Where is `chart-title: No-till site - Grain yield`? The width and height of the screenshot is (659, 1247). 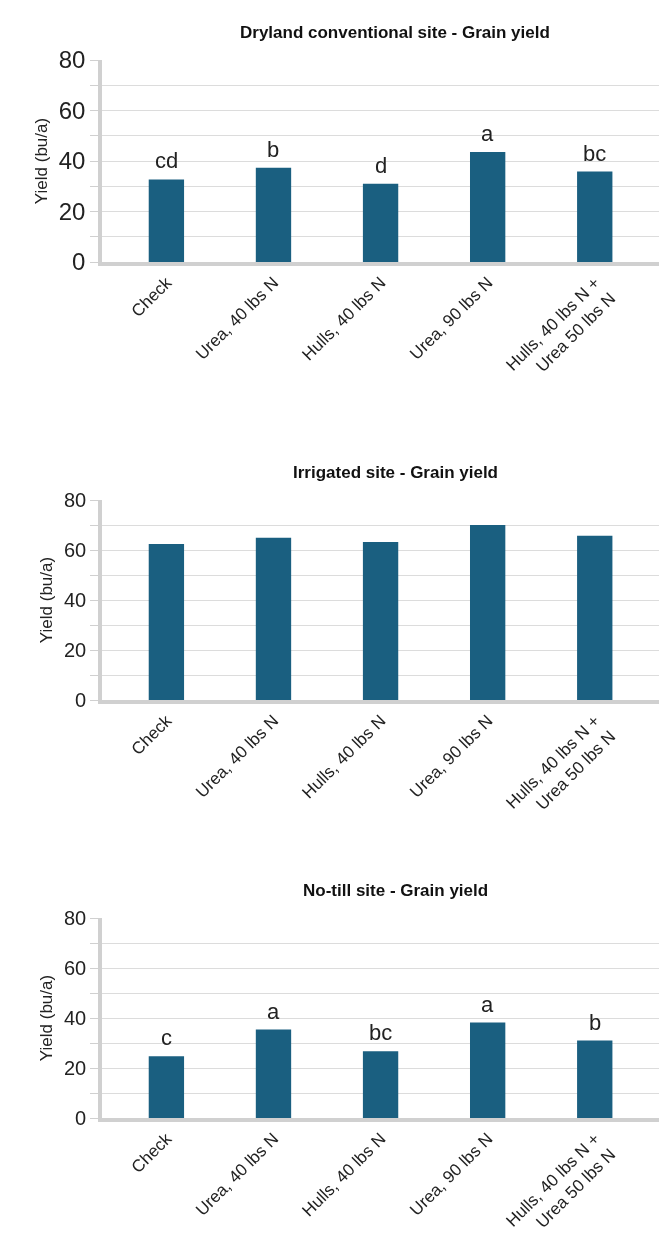 chart-title: No-till site - Grain yield is located at coordinates (396, 890).